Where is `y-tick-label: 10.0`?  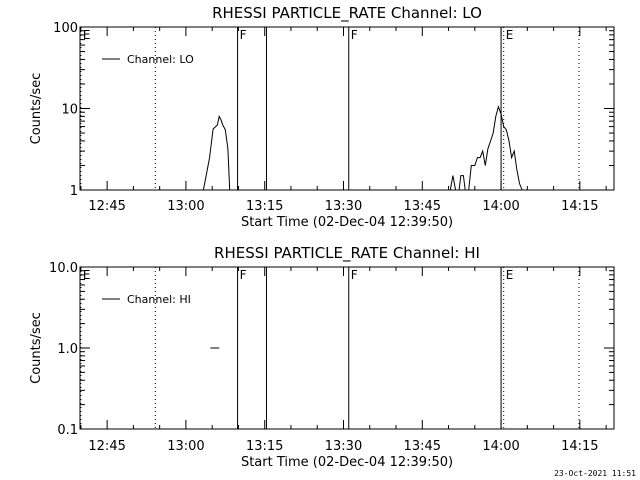
y-tick-label: 10.0 is located at coordinates (63, 268).